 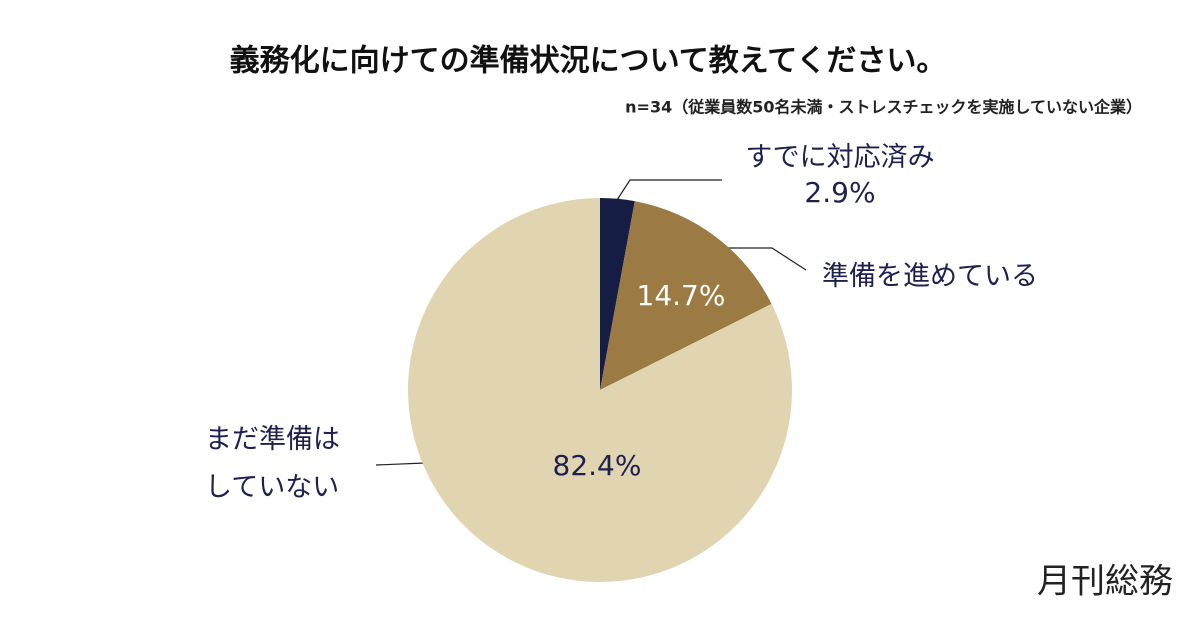 I want to click on chart-subtitle: n=34（従業員数50名未満・ストレスチェックを実施していない企業）, so click(x=883, y=107).